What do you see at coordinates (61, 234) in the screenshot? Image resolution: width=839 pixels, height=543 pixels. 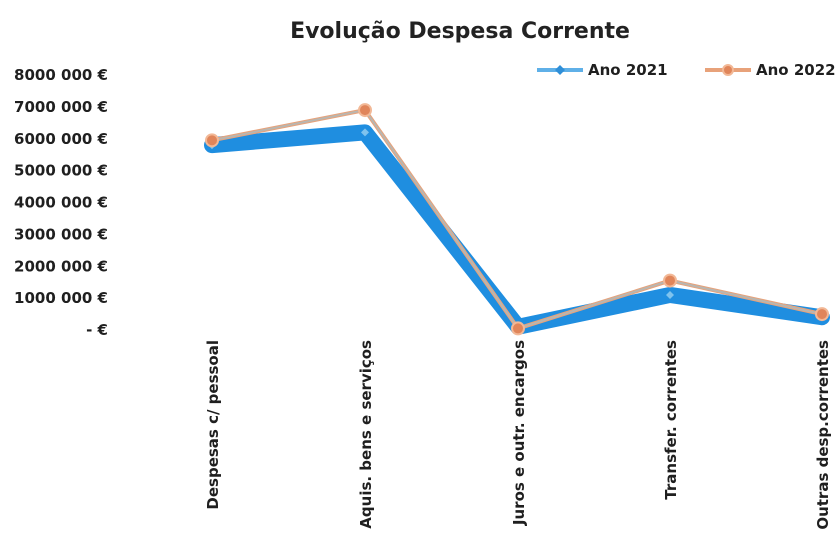 I see `y-tick-label: 3000 000 €` at bounding box center [61, 234].